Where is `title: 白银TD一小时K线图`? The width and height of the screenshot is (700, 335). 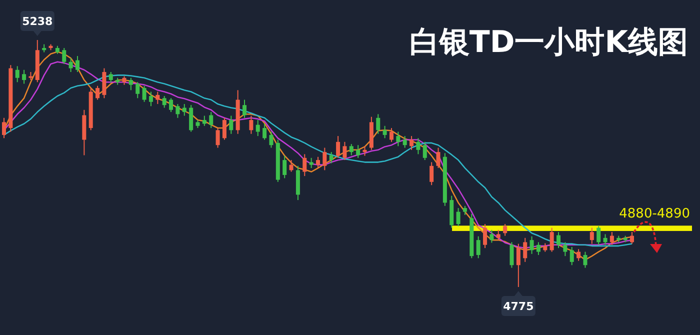 title: 白银TD一小时K线图 is located at coordinates (548, 42).